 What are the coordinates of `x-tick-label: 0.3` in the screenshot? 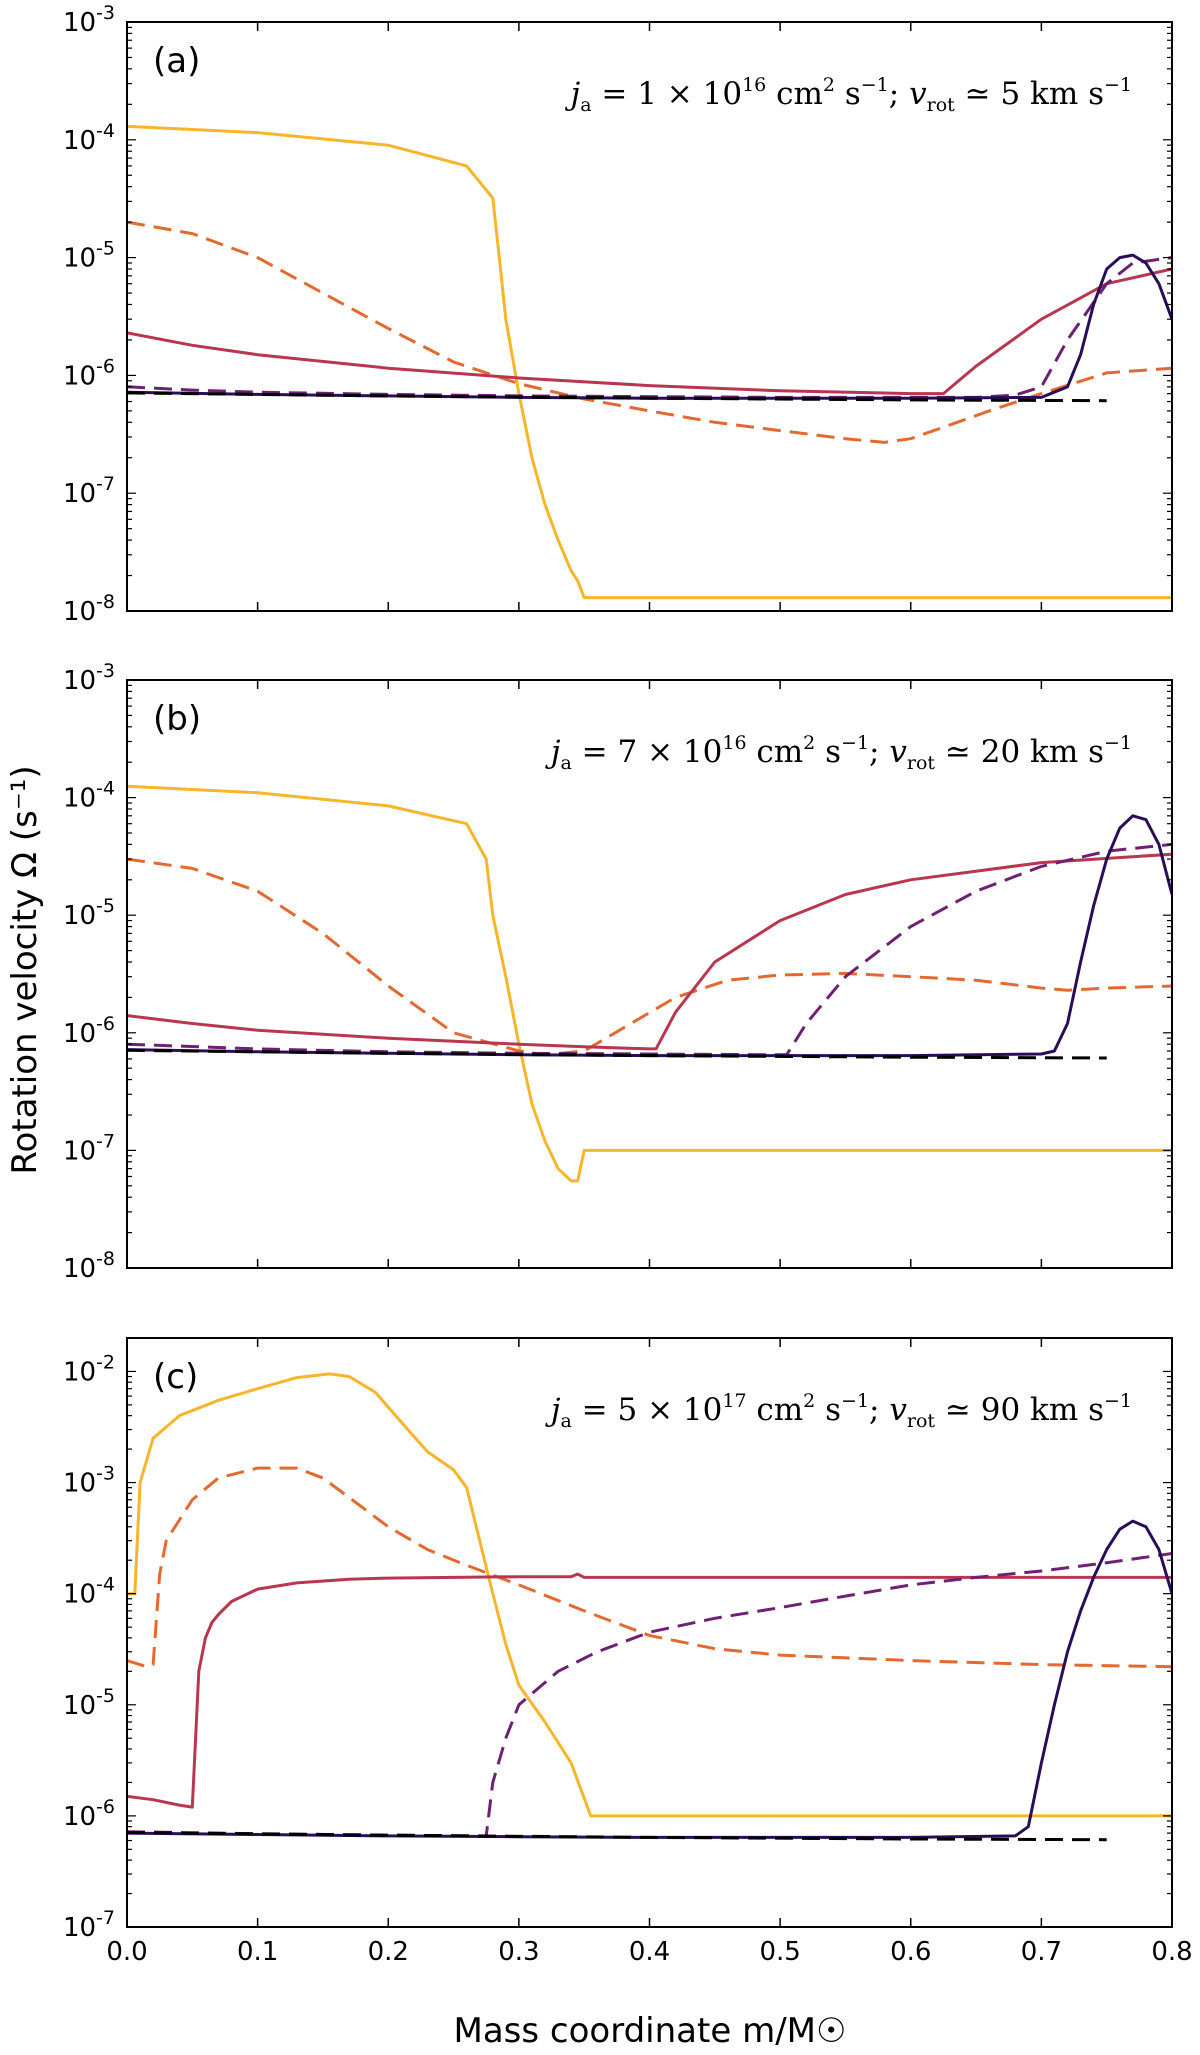 It's located at (518, 1952).